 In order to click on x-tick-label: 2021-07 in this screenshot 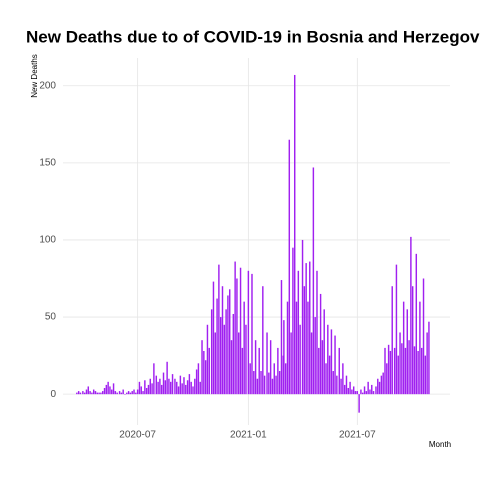, I will do `click(357, 435)`.